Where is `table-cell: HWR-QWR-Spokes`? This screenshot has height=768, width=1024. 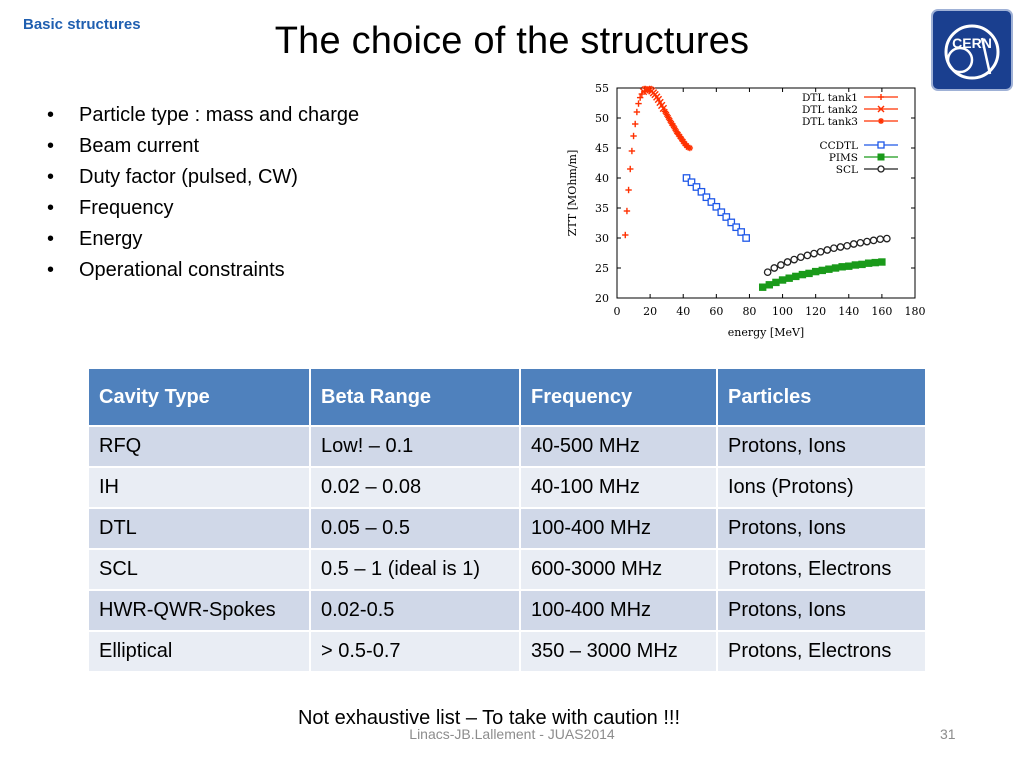 table-cell: HWR-QWR-Spokes is located at coordinates (199, 610).